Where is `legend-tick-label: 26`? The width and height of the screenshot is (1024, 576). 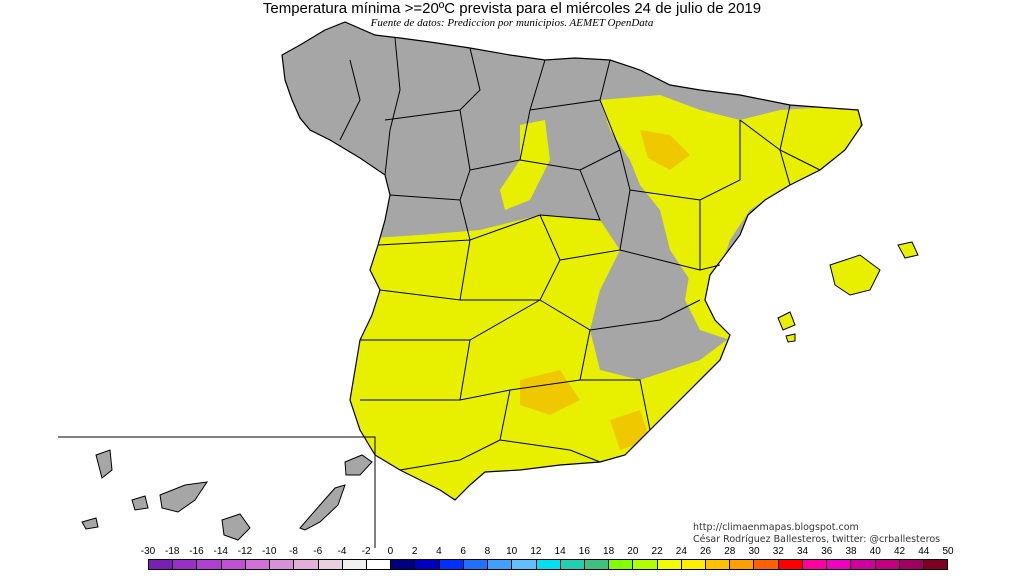 legend-tick-label: 26 is located at coordinates (706, 551).